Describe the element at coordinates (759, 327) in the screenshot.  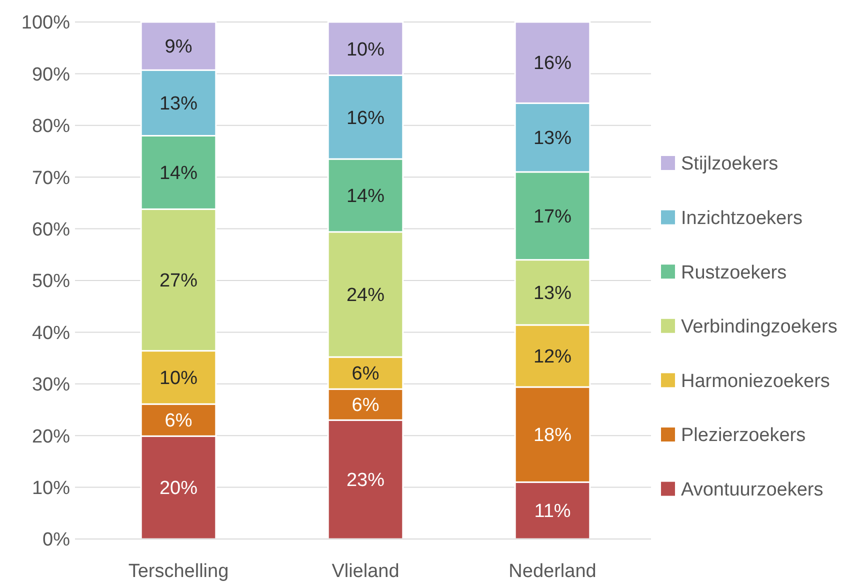
I see `legend-label: Verbindingzoekers` at that location.